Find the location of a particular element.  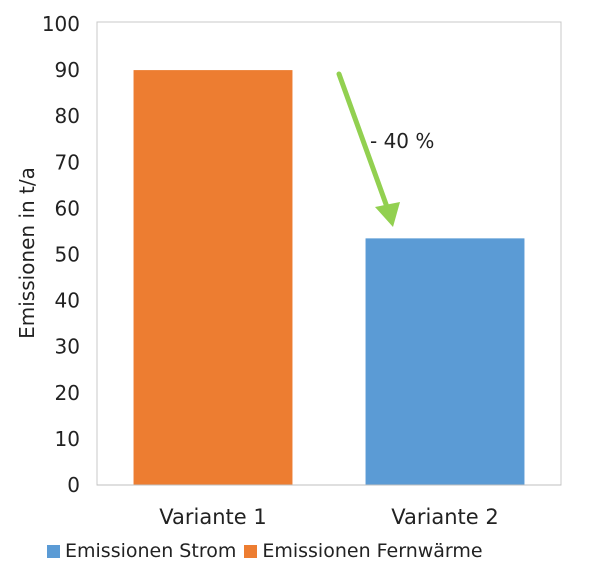

reduction-annotation: - 40 % is located at coordinates (402, 141).